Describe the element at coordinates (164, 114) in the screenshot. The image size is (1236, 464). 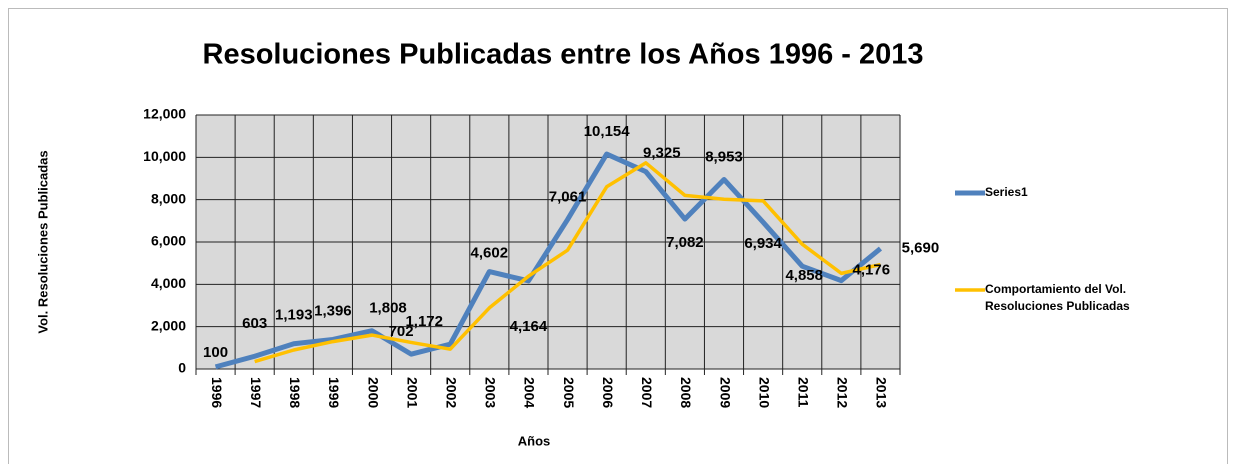
I see `y-tick-label: 12,000` at that location.